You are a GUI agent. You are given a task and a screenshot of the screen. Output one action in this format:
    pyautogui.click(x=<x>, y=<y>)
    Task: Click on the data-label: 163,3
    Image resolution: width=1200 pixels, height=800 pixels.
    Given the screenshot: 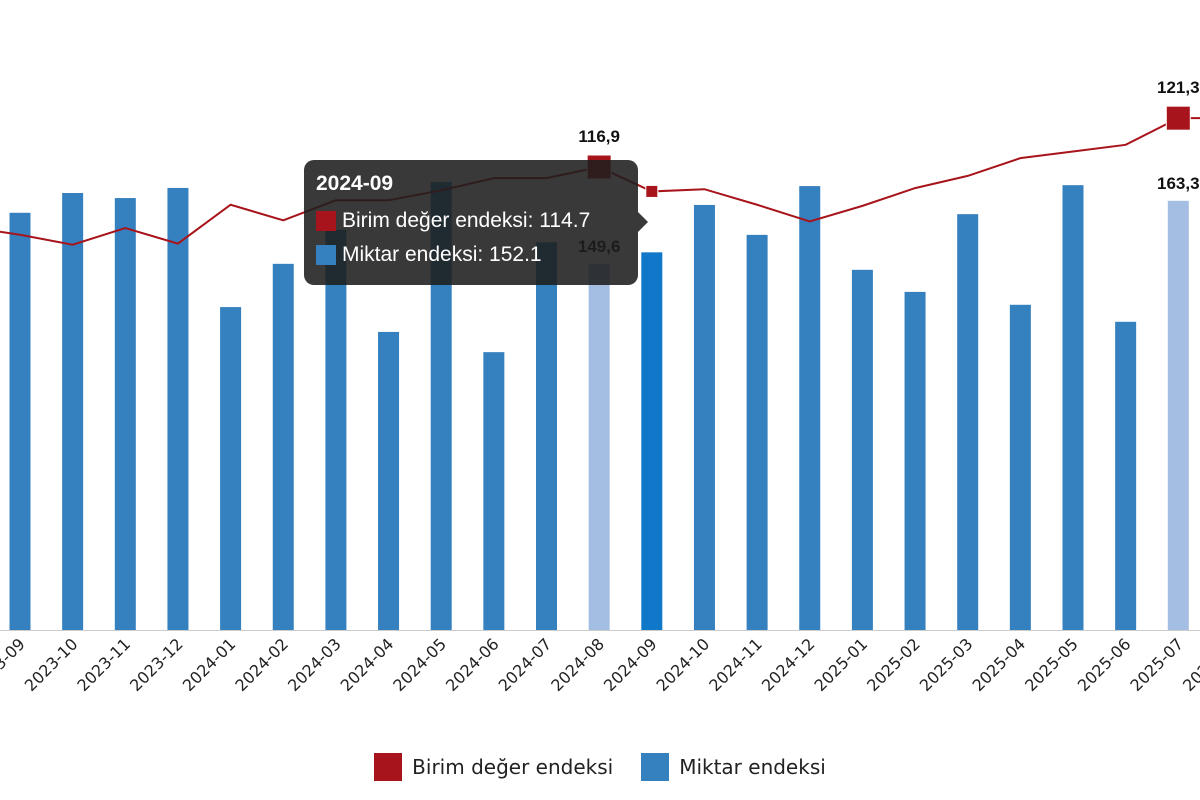 What is the action you would take?
    pyautogui.click(x=1178, y=183)
    